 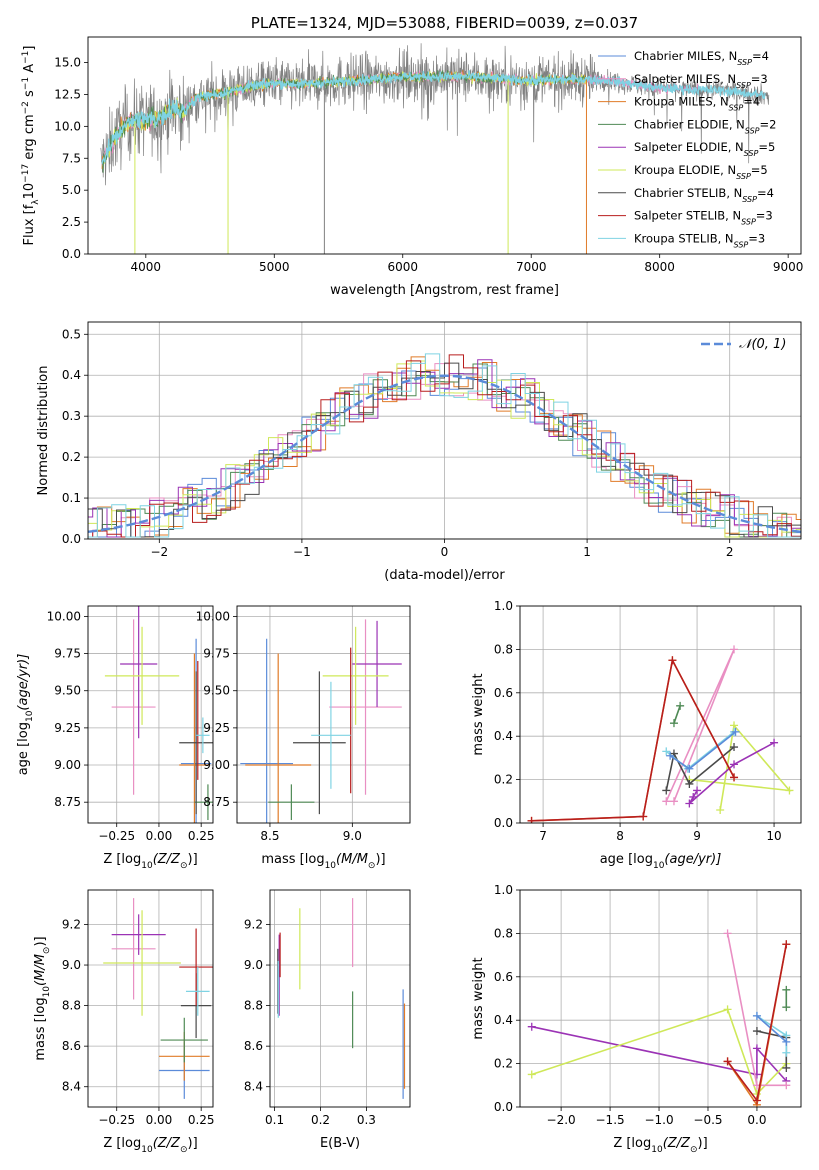 What do you see at coordinates (159, 836) in the screenshot?
I see `x-tick-label: 0.00` at bounding box center [159, 836].